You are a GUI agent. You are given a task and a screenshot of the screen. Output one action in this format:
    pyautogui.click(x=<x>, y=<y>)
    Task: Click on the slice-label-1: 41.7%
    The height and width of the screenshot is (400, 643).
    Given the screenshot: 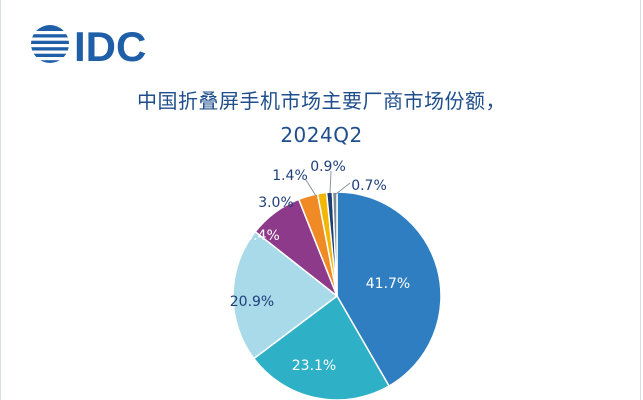 What is the action you would take?
    pyautogui.click(x=388, y=284)
    